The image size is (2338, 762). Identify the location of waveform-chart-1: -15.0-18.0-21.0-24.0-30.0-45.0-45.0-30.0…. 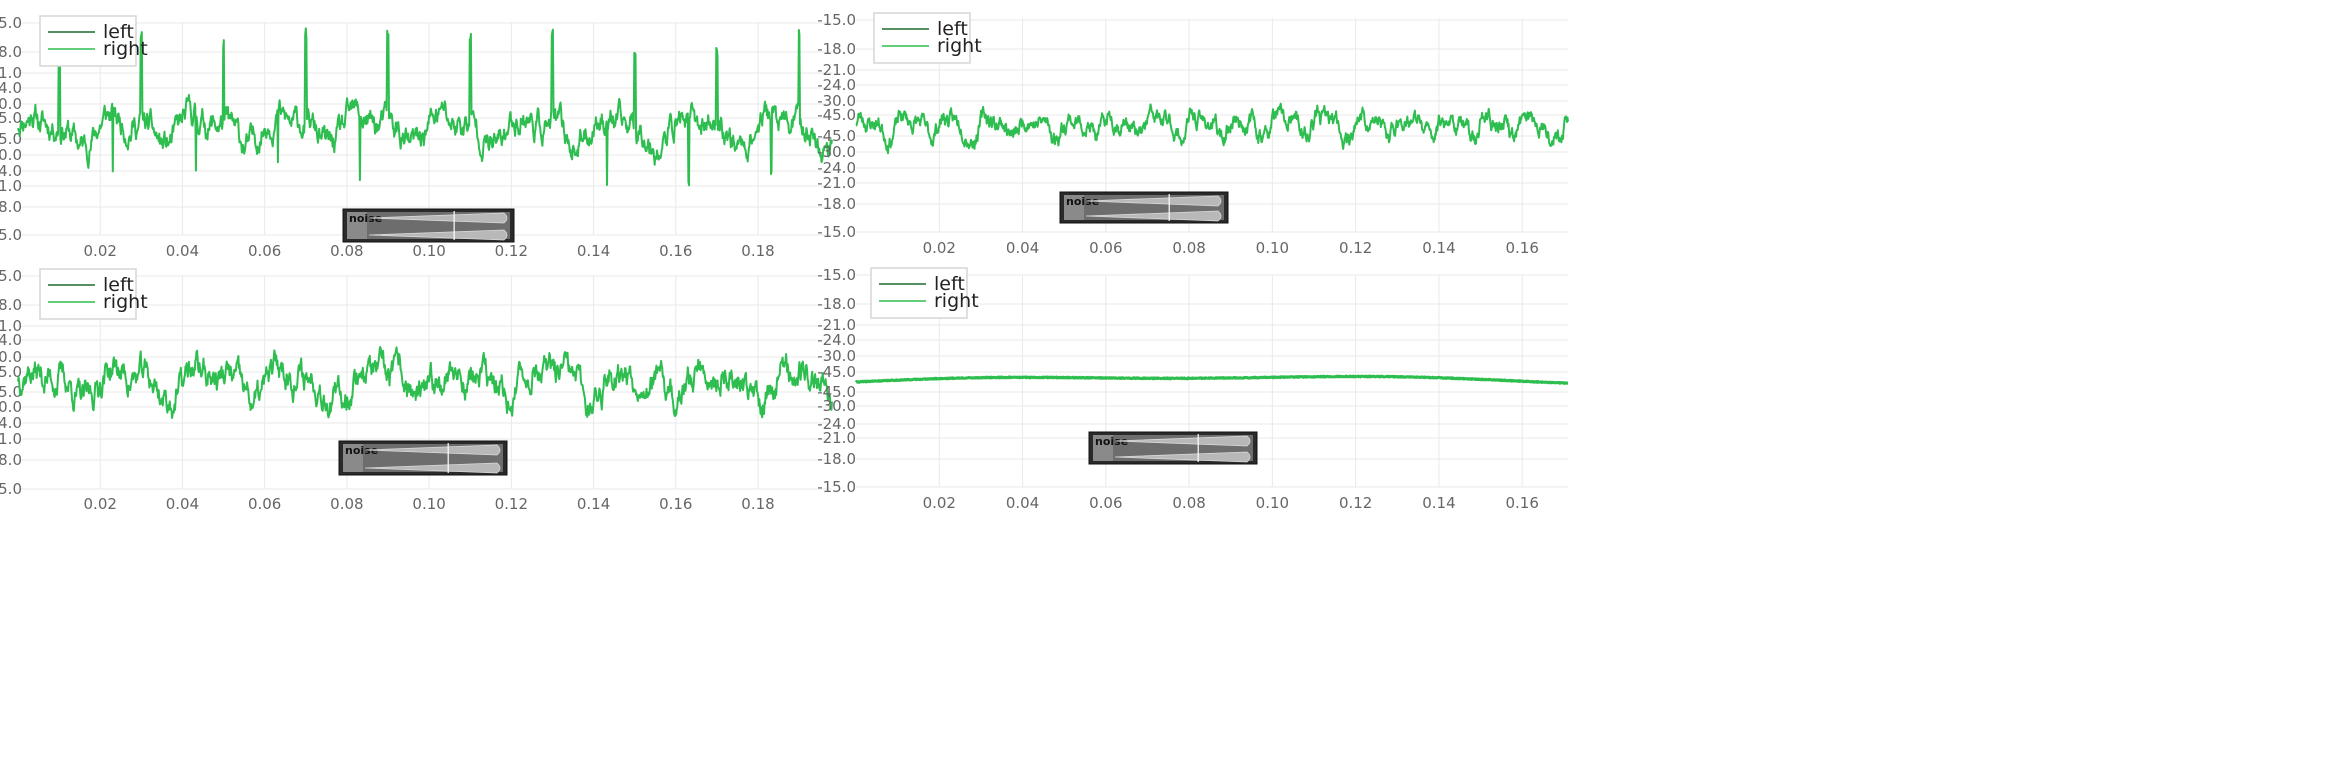
(416, 137).